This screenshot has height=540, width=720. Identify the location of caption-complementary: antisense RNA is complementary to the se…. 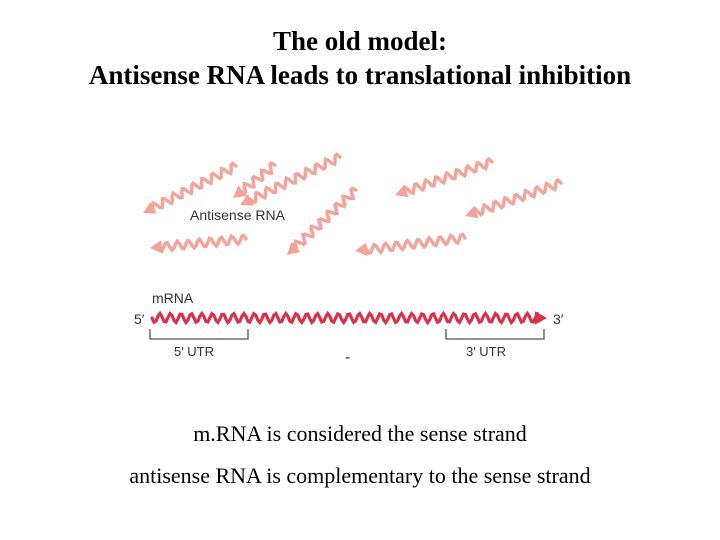
(360, 475).